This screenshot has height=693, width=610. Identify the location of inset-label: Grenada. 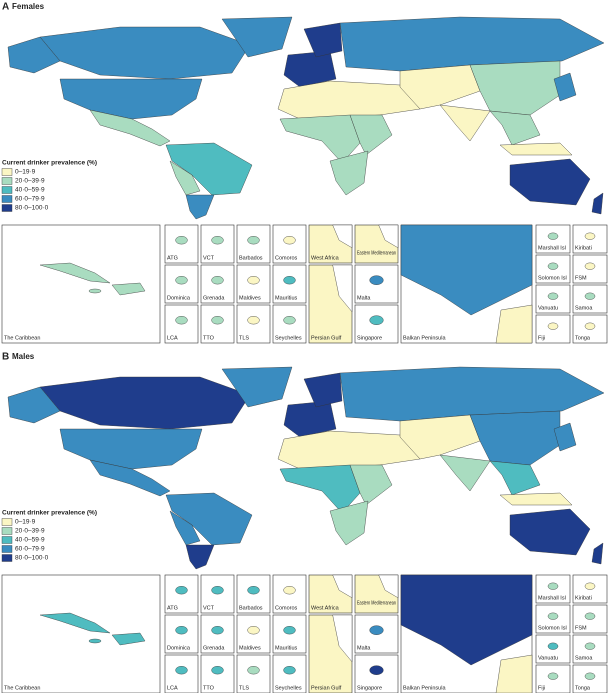
(214, 648).